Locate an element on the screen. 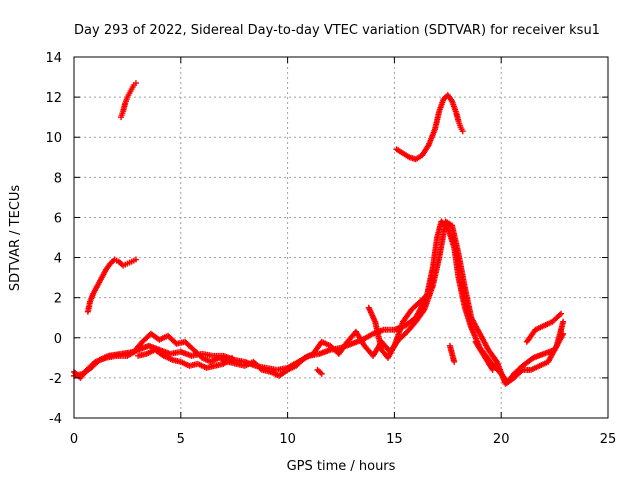 This screenshot has height=480, width=640. x-axis-label: GPS time / hours is located at coordinates (341, 466).